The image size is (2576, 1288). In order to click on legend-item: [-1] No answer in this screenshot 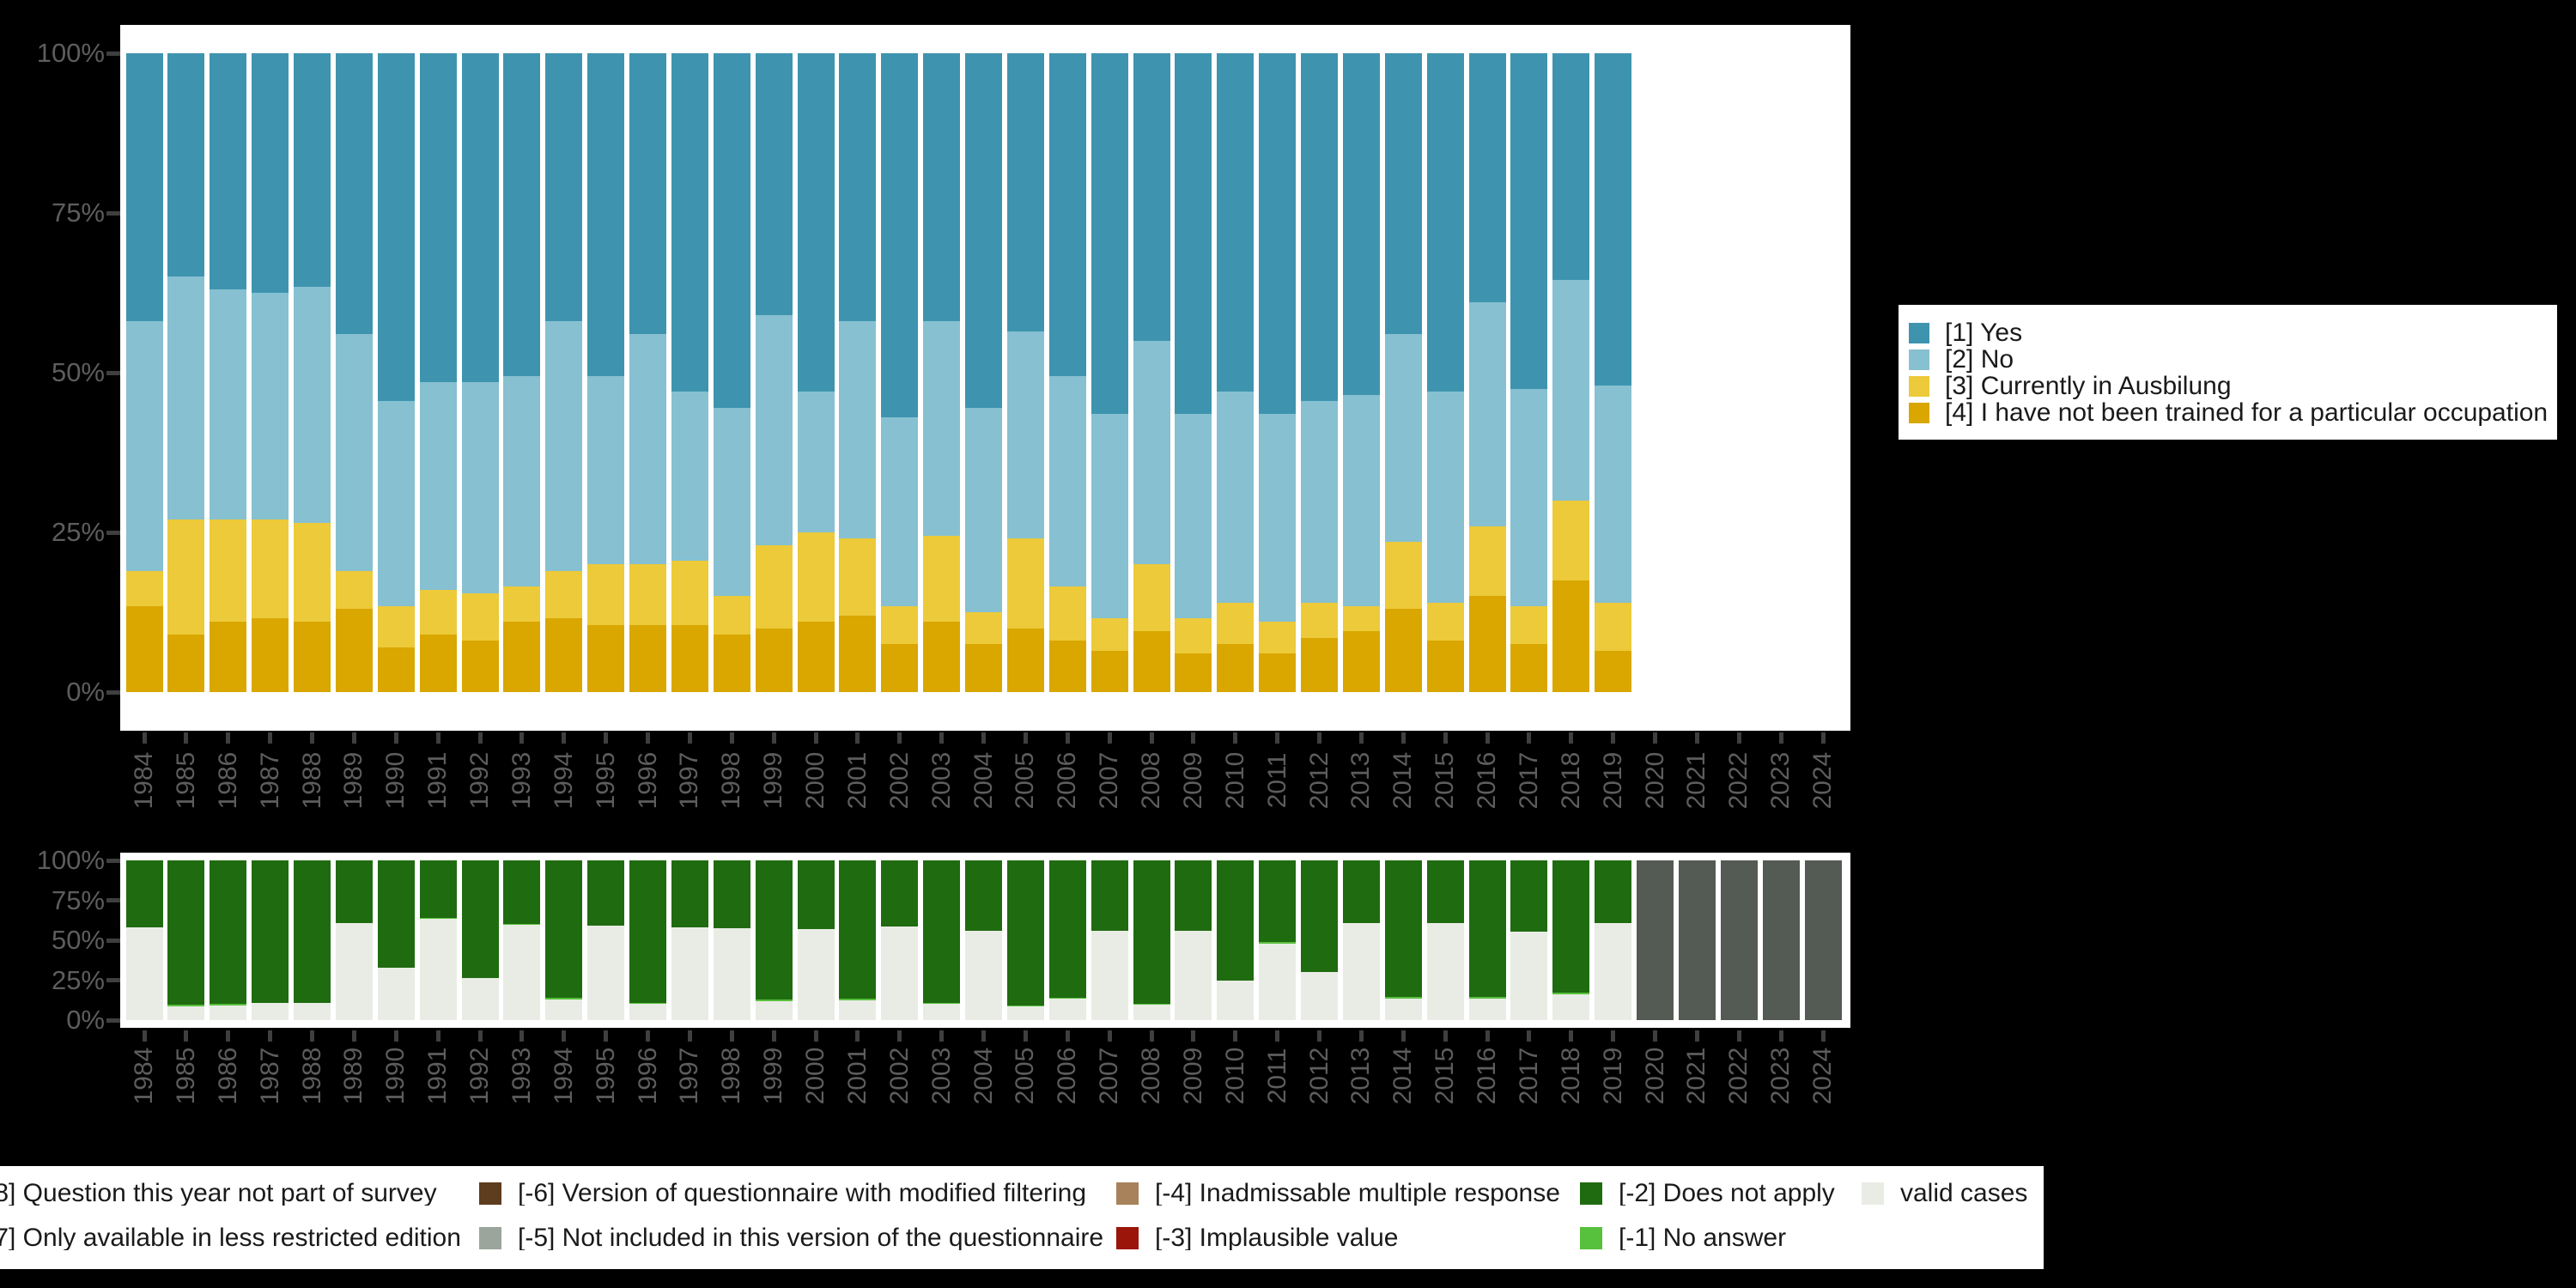, I will do `click(1683, 1238)`.